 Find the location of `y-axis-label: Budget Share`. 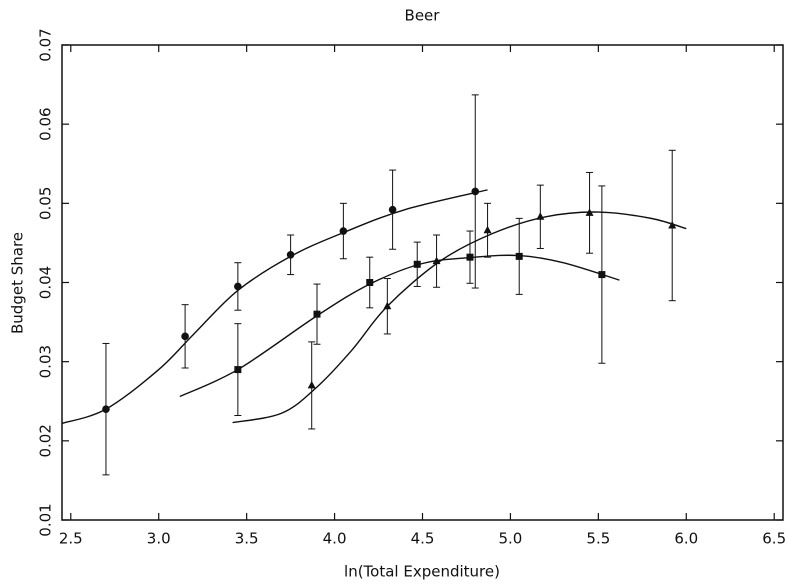

y-axis-label: Budget Share is located at coordinates (18, 283).